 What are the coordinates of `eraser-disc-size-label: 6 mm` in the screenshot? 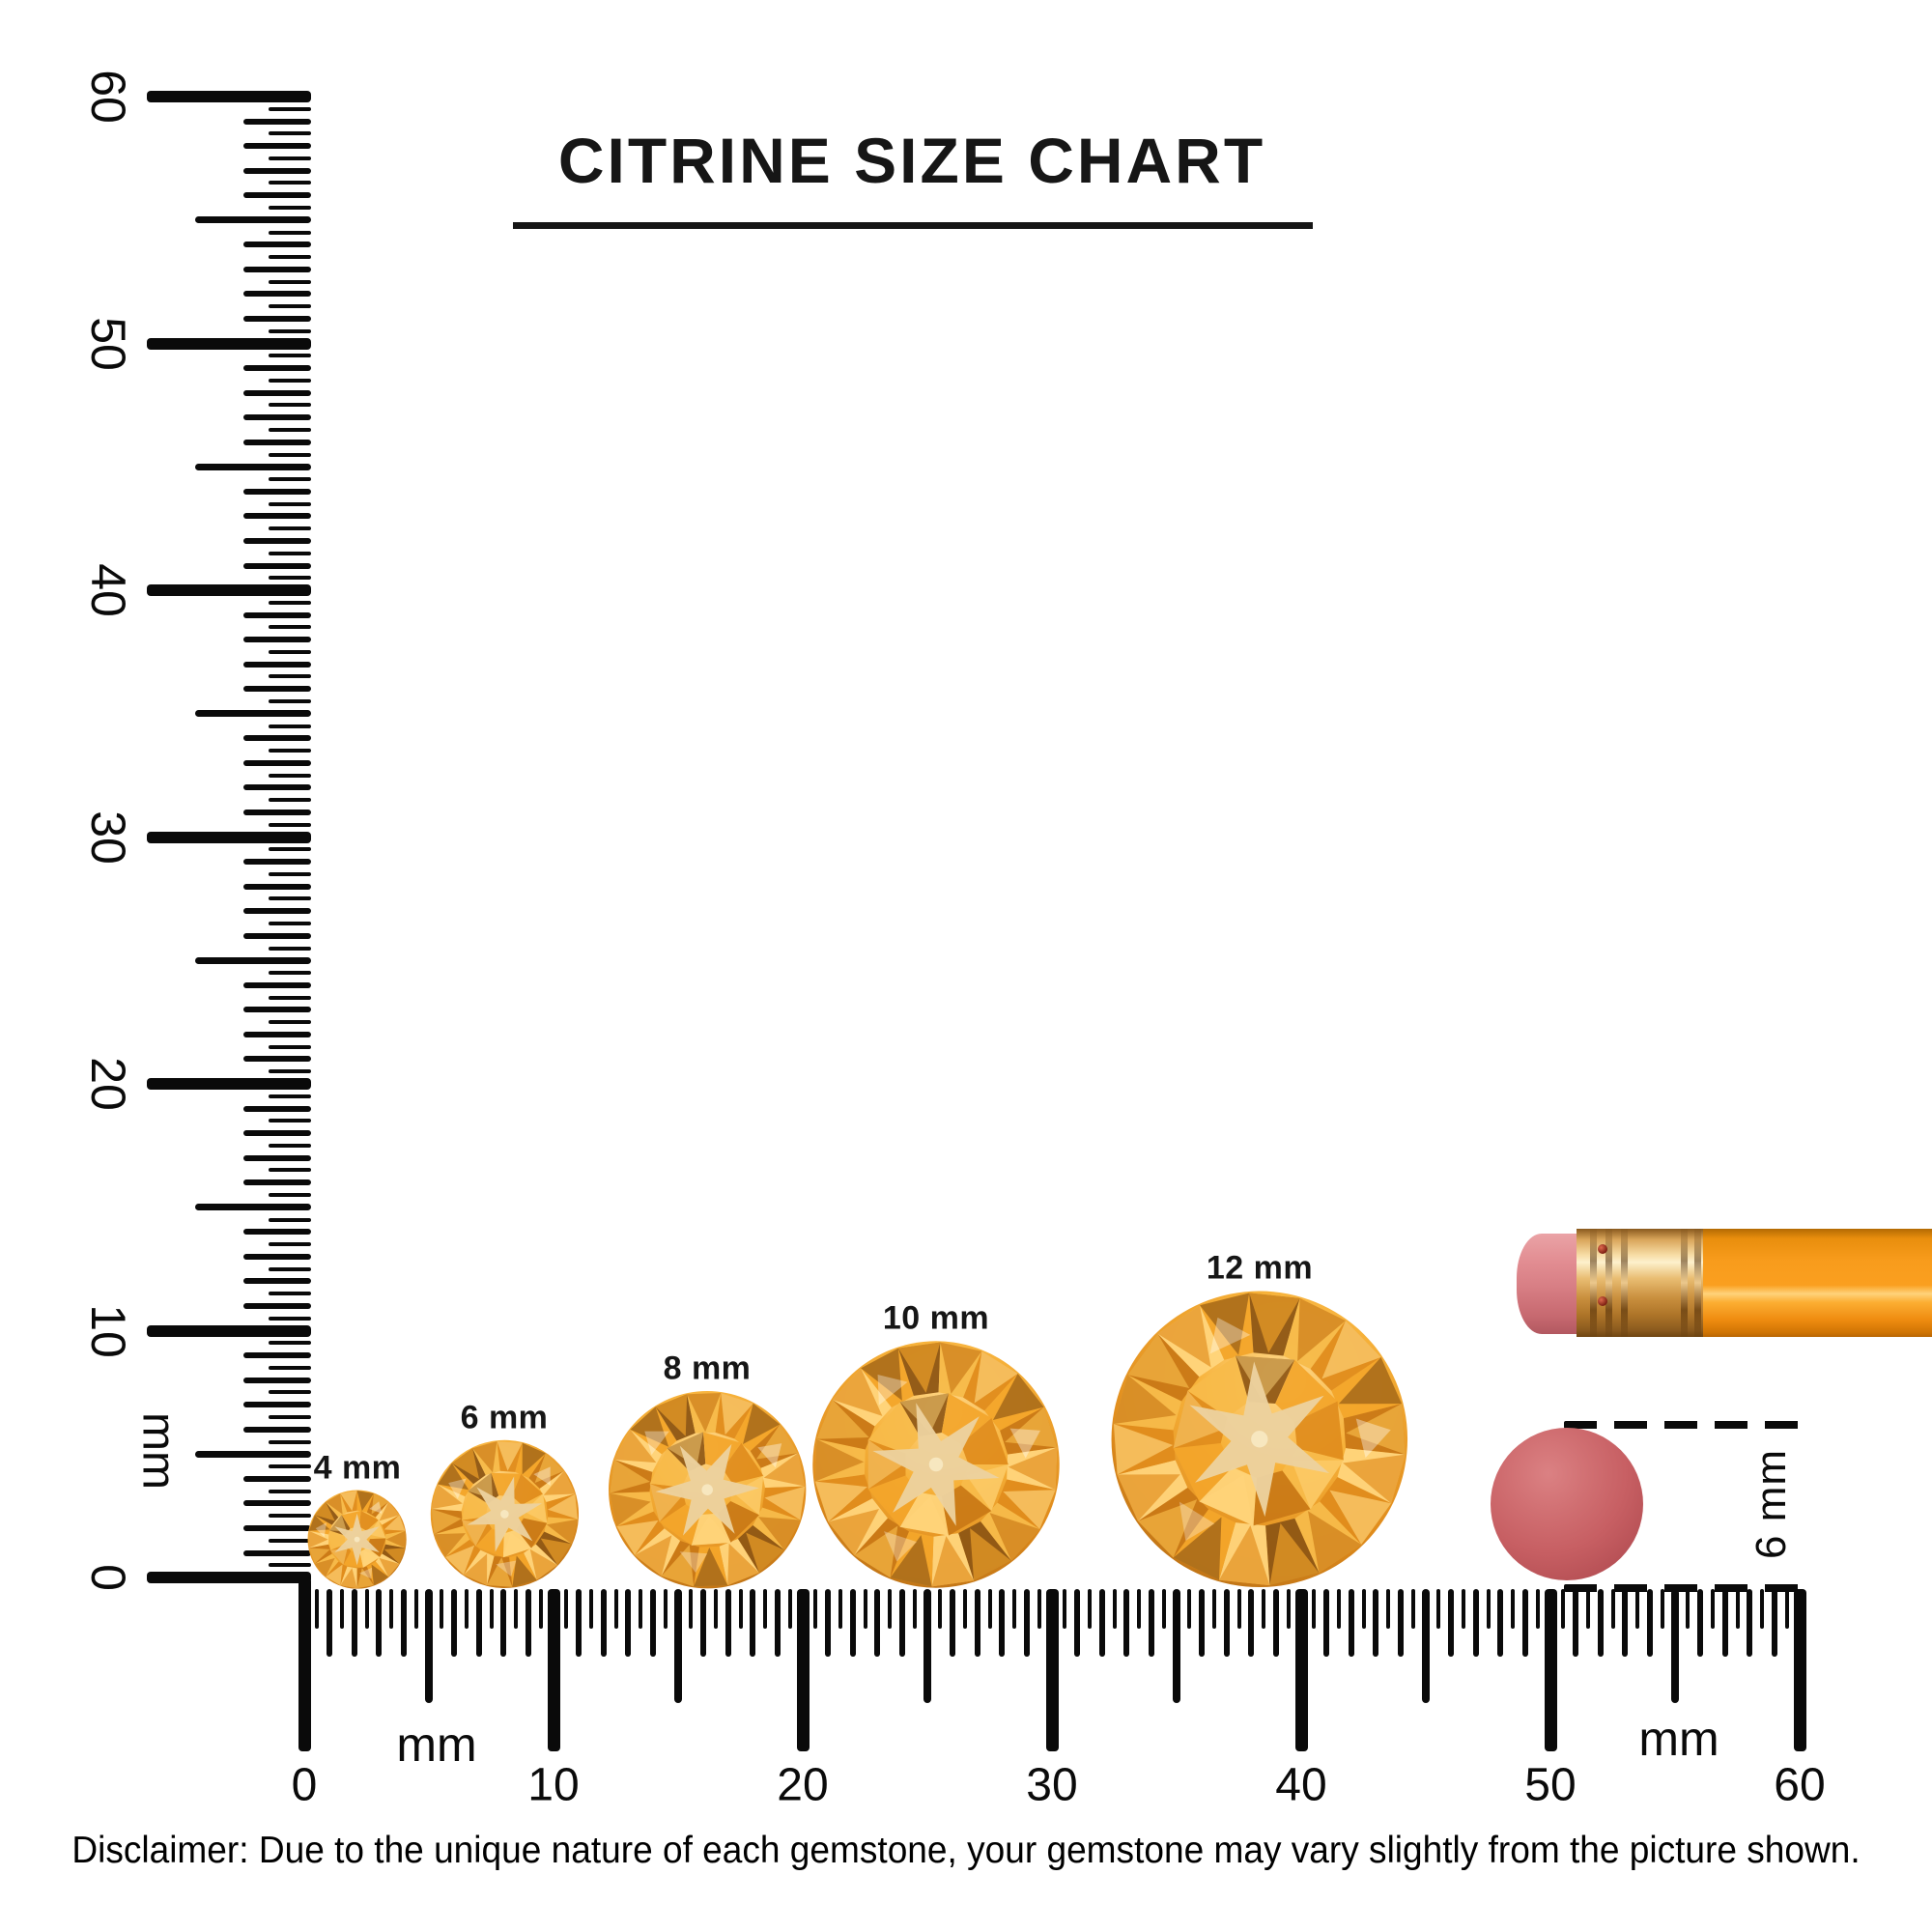 It's located at (1771, 1504).